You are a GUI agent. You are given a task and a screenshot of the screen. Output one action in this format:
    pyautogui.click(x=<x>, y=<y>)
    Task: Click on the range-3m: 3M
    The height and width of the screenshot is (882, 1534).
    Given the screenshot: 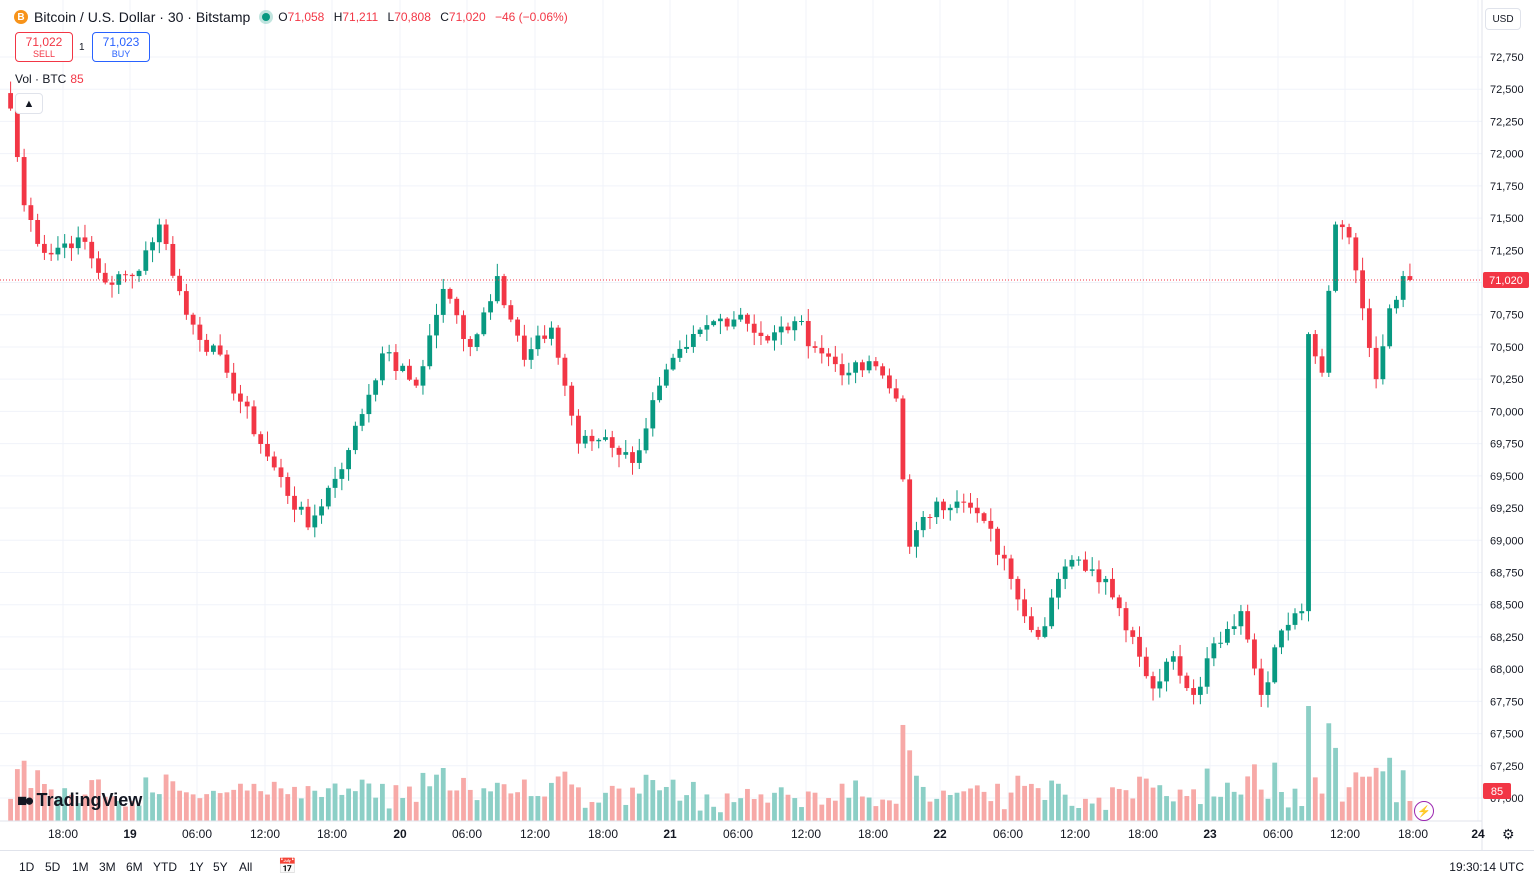 What is the action you would take?
    pyautogui.click(x=107, y=867)
    